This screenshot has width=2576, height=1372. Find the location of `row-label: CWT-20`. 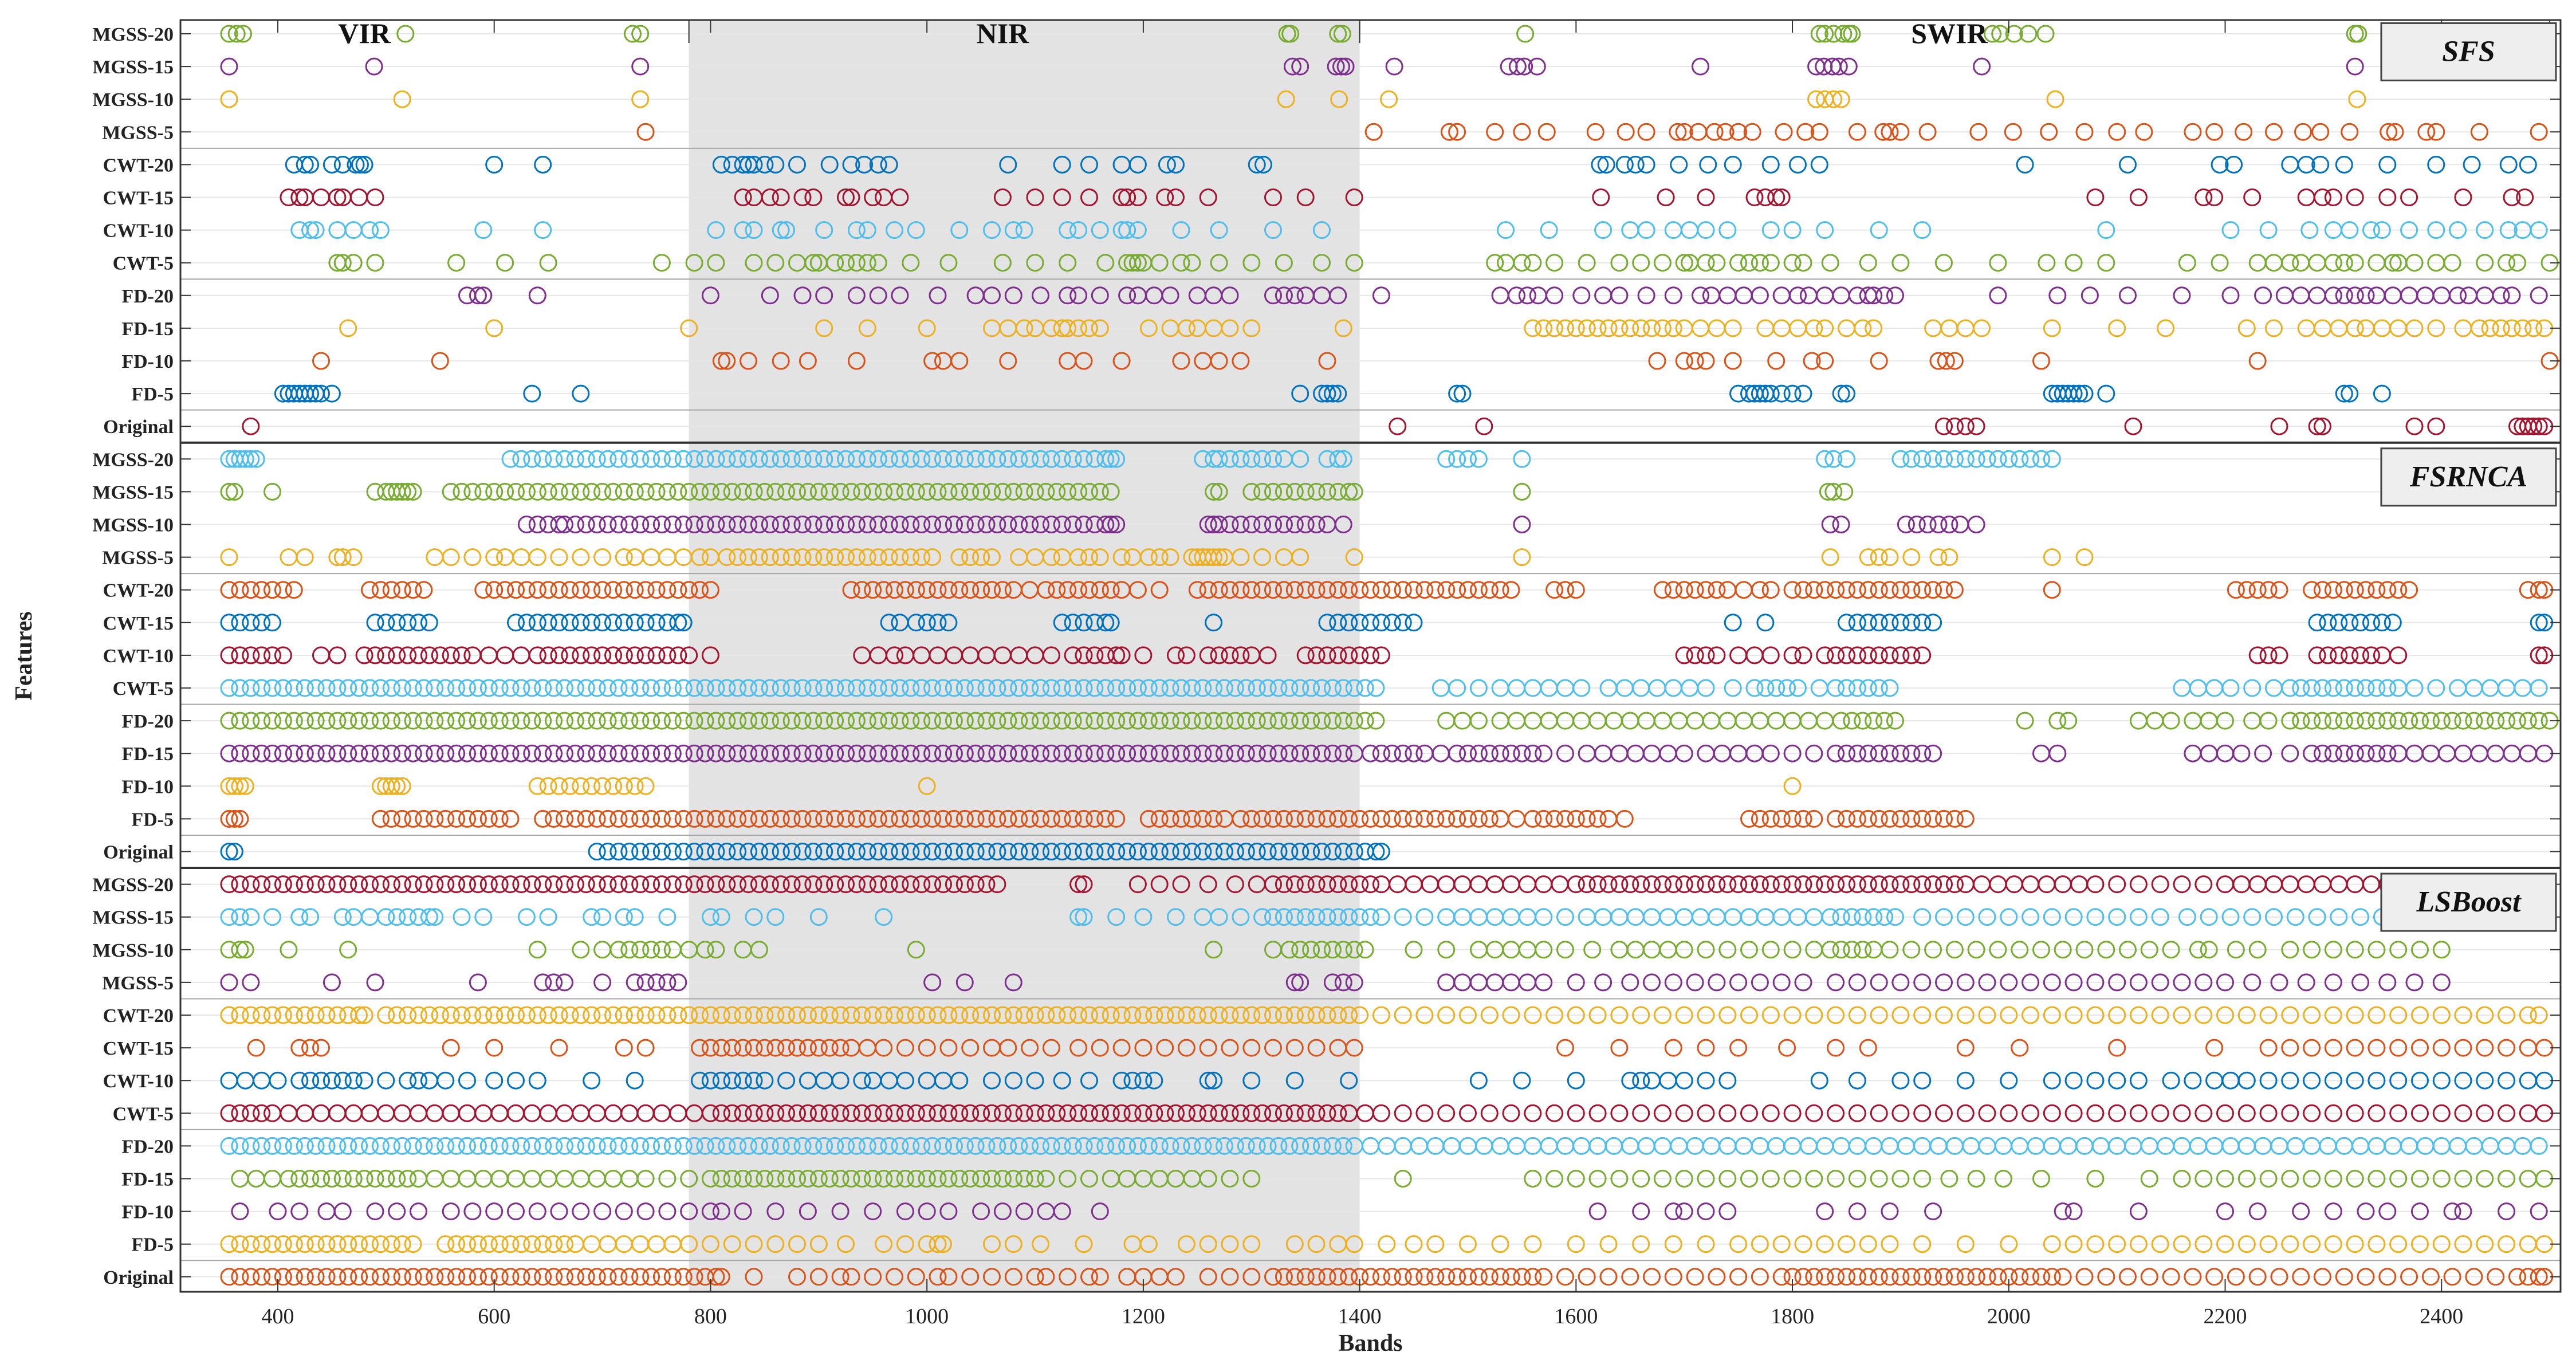

row-label: CWT-20 is located at coordinates (138, 1016).